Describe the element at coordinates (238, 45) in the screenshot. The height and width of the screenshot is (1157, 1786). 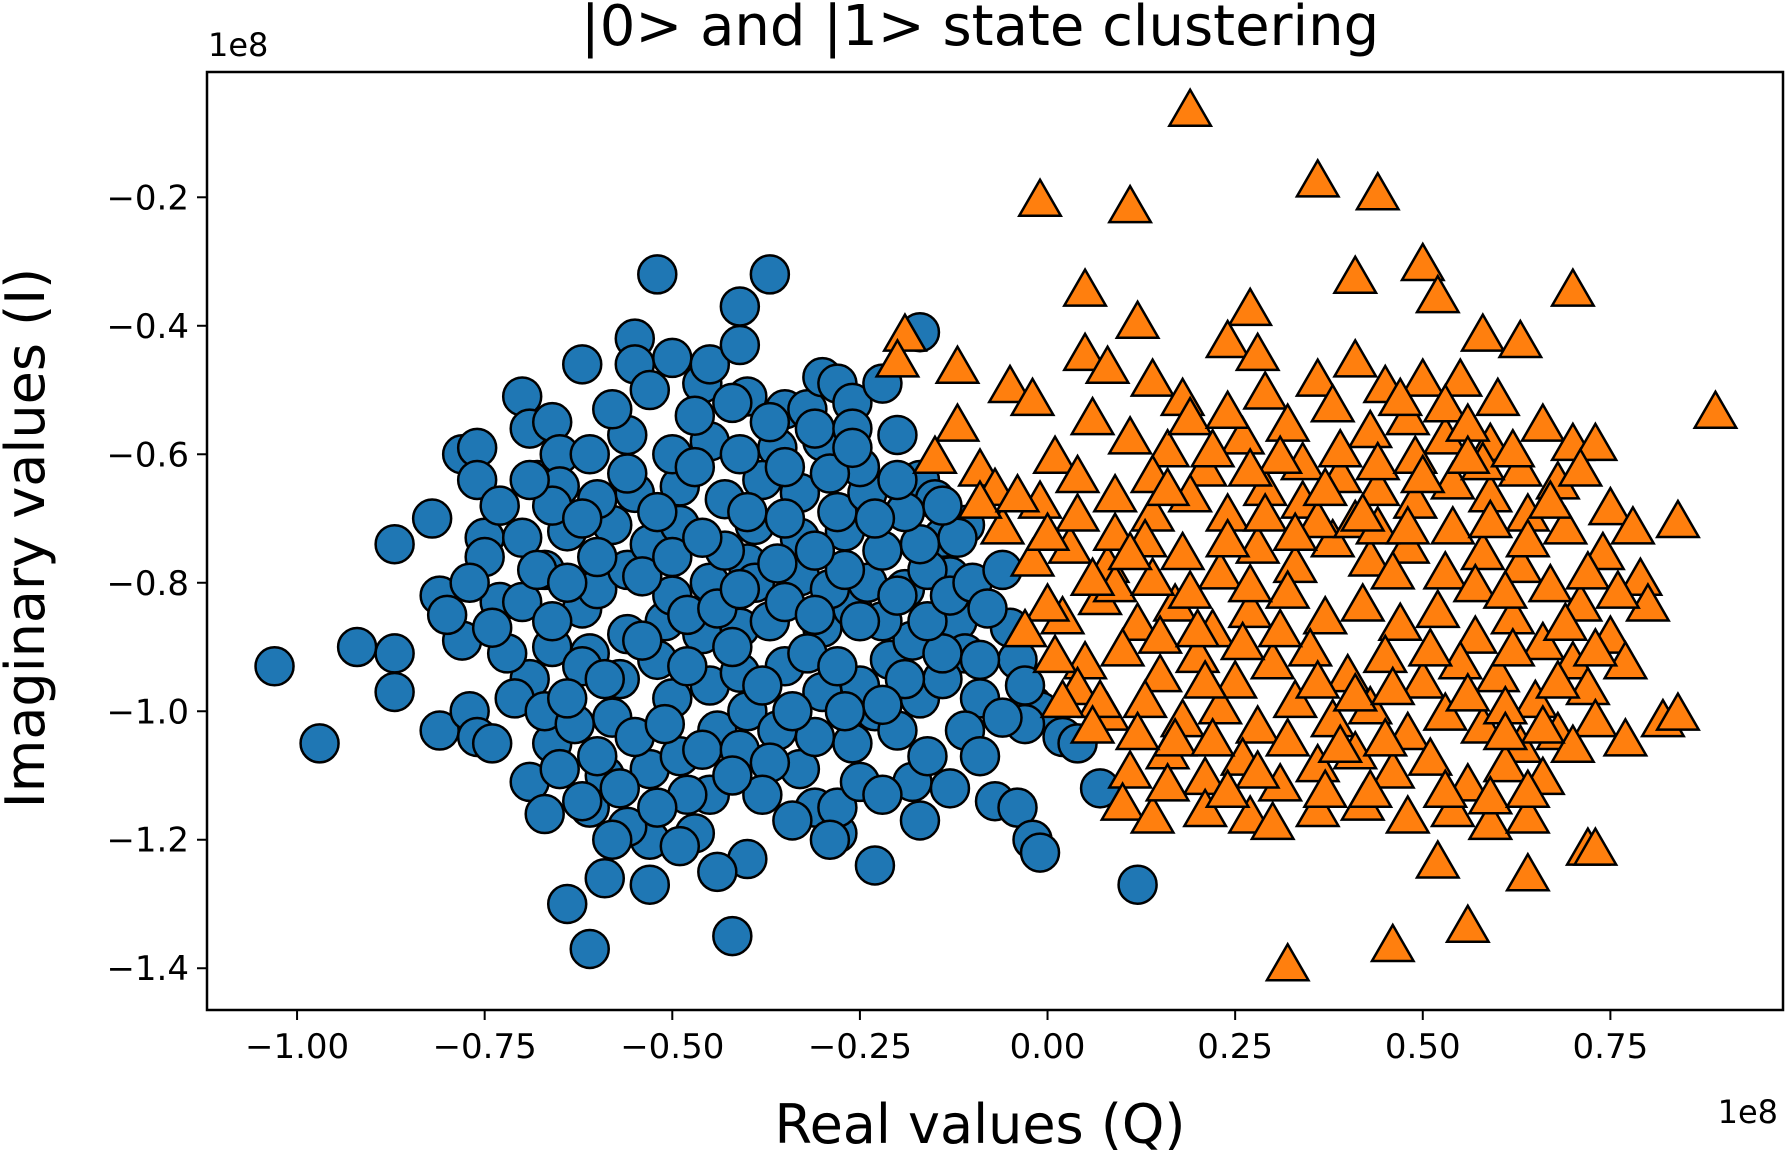
I see `y-offset-label: 1e8` at that location.